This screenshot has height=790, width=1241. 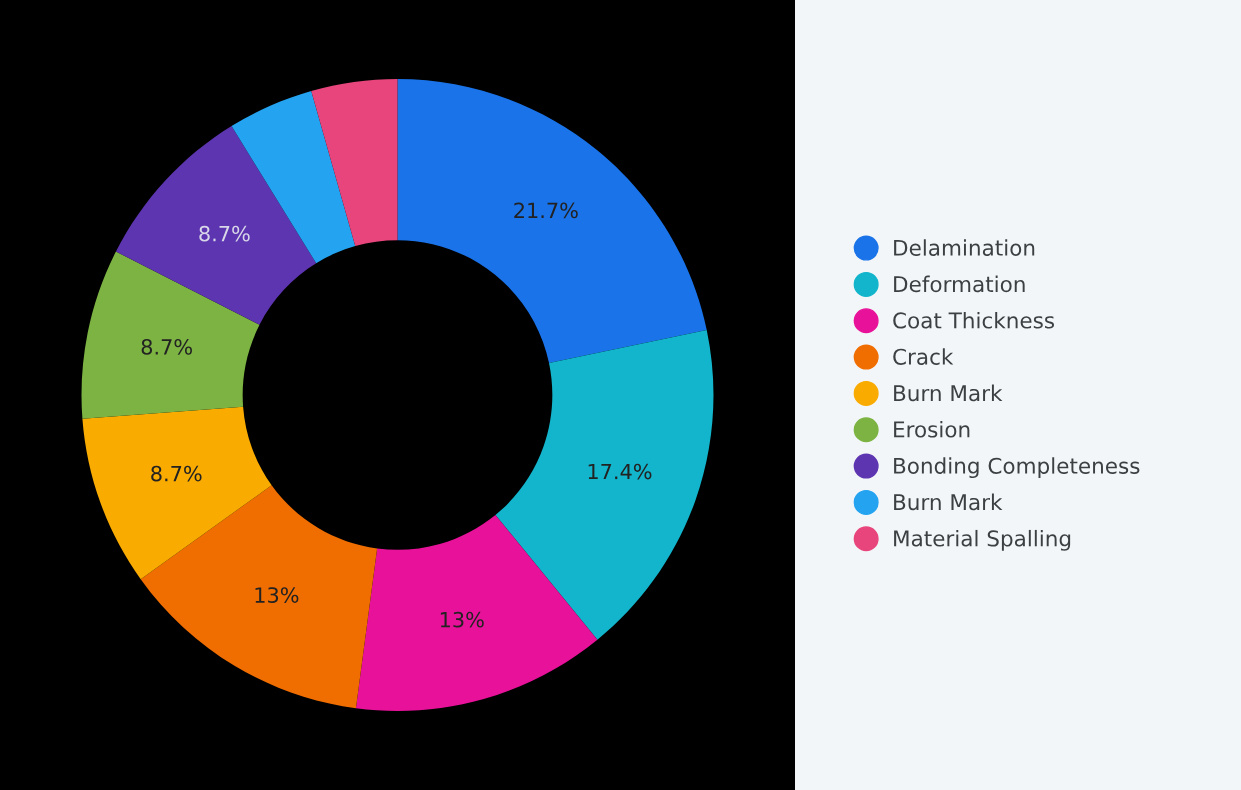 What do you see at coordinates (923, 356) in the screenshot?
I see `legend-label: Crack` at bounding box center [923, 356].